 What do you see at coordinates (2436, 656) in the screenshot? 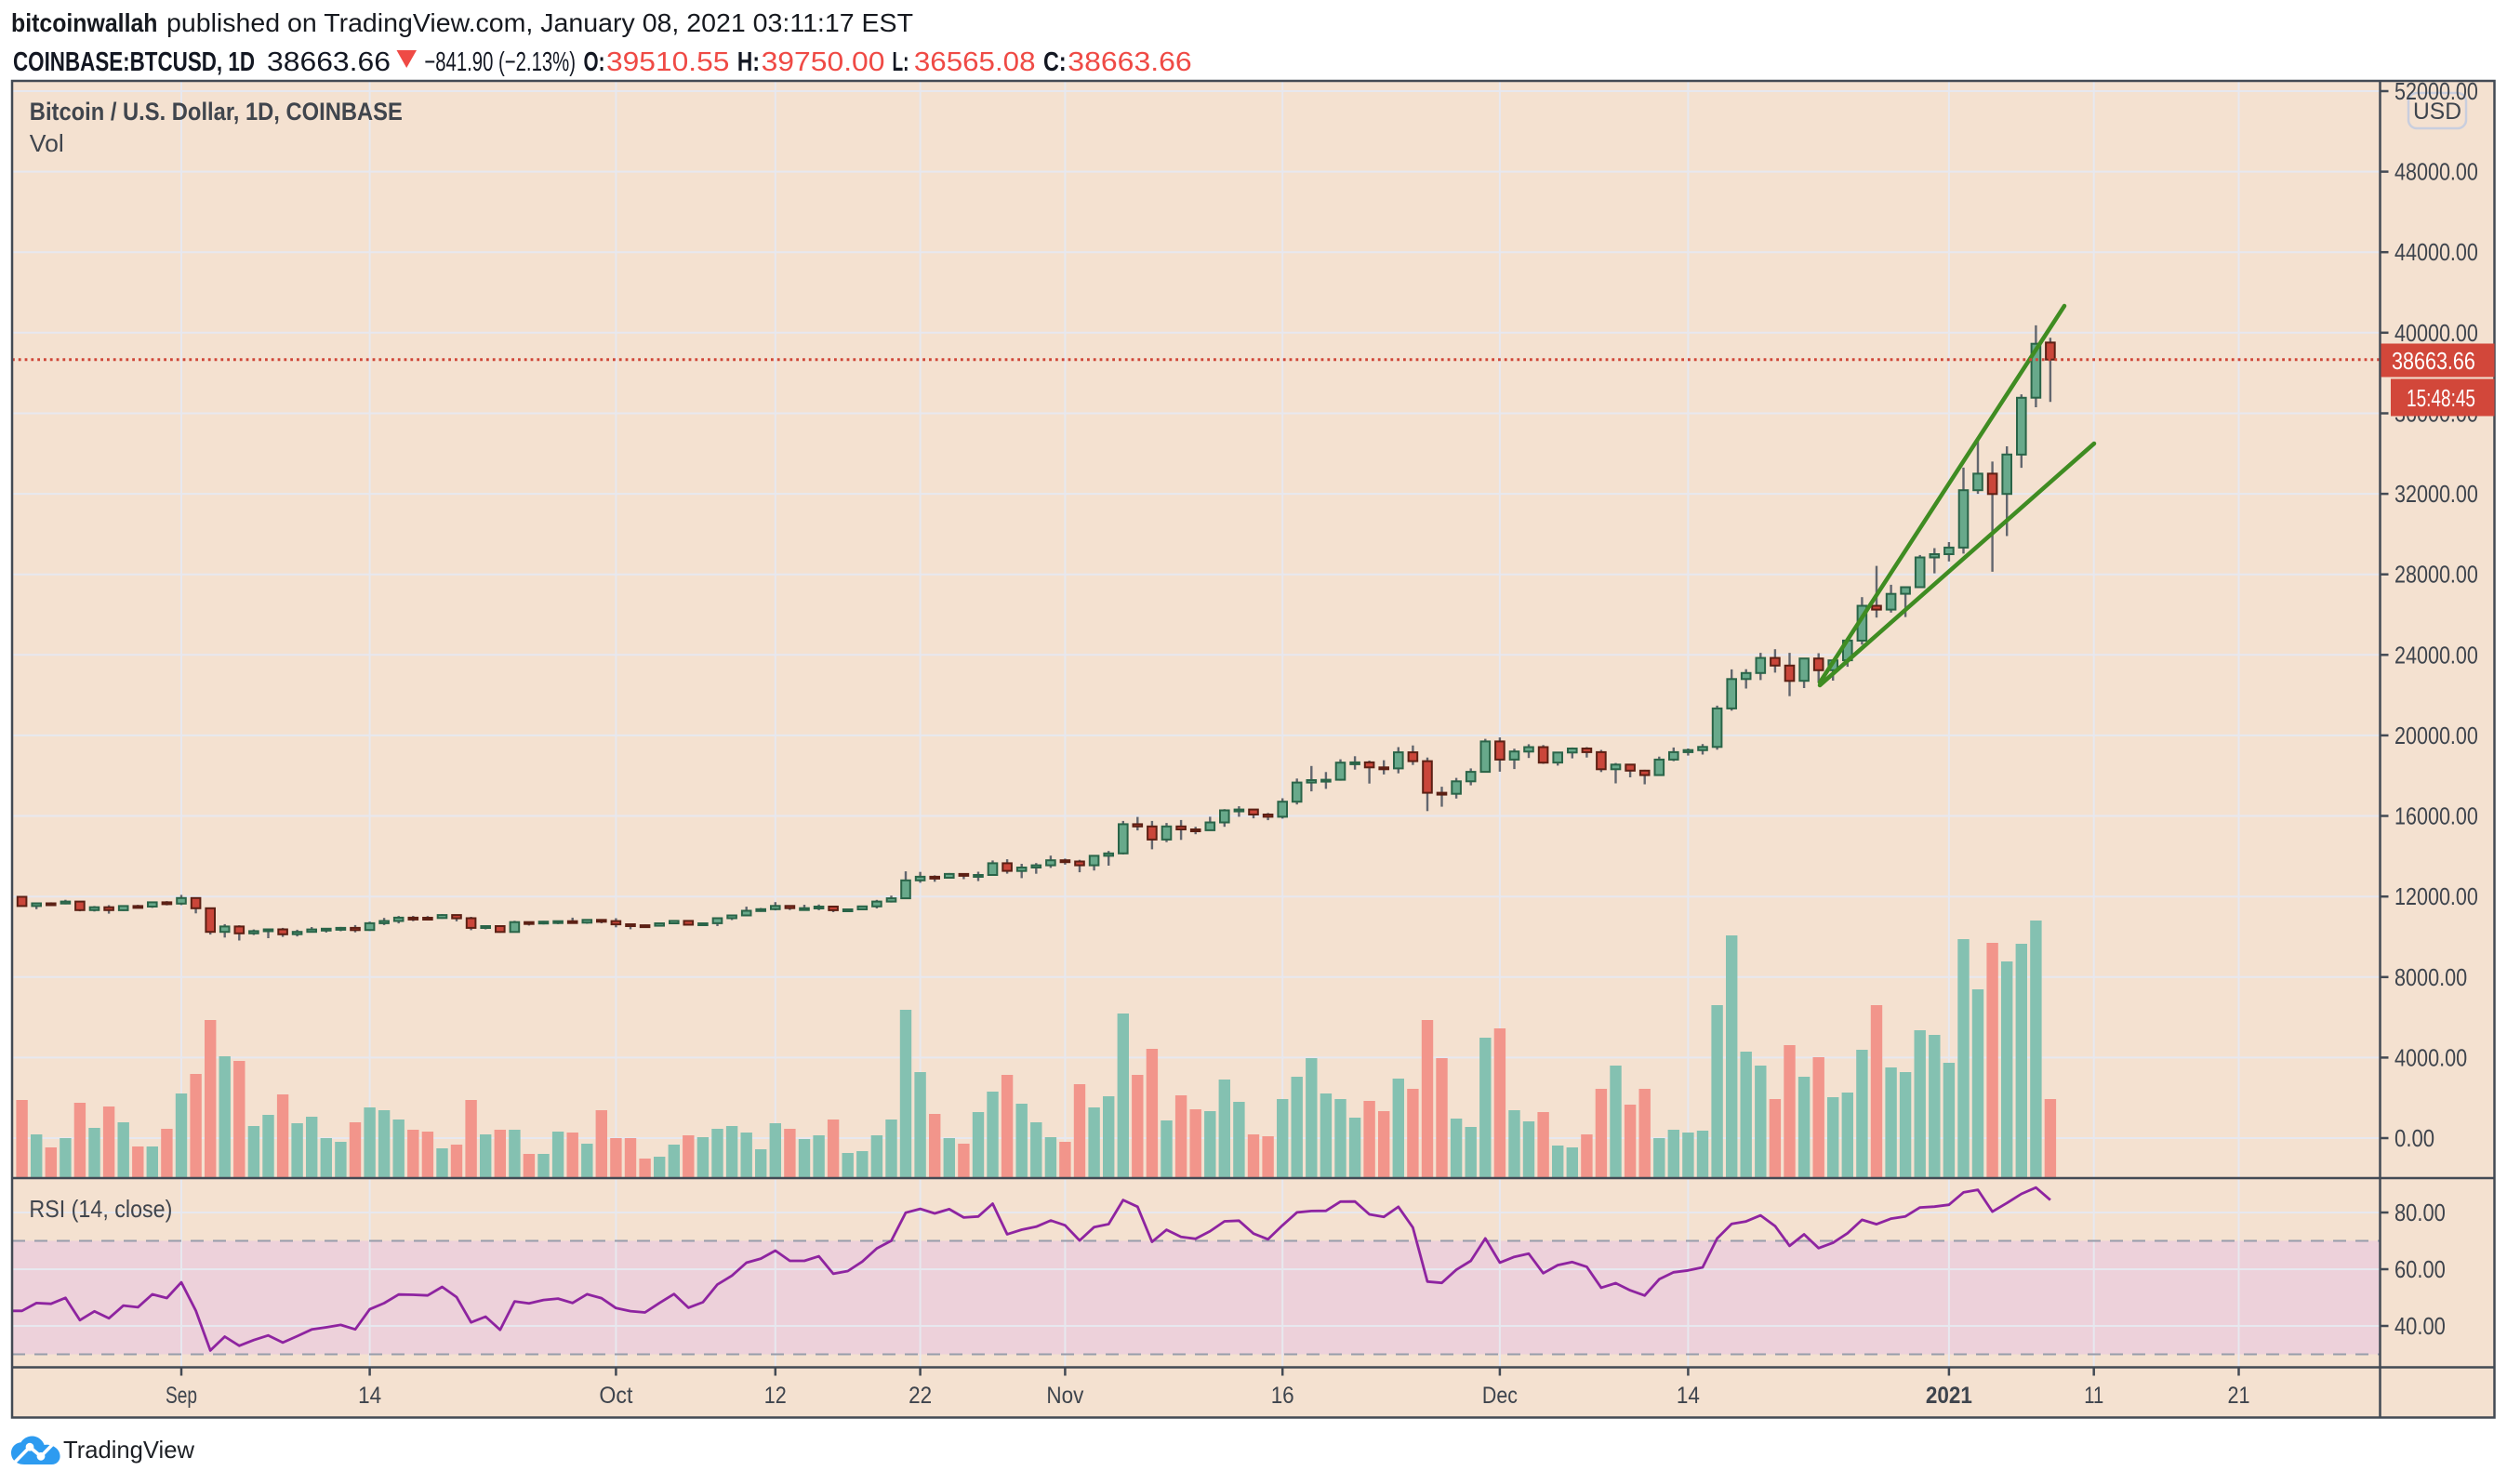
I see `svg-text: 24000.00` at bounding box center [2436, 656].